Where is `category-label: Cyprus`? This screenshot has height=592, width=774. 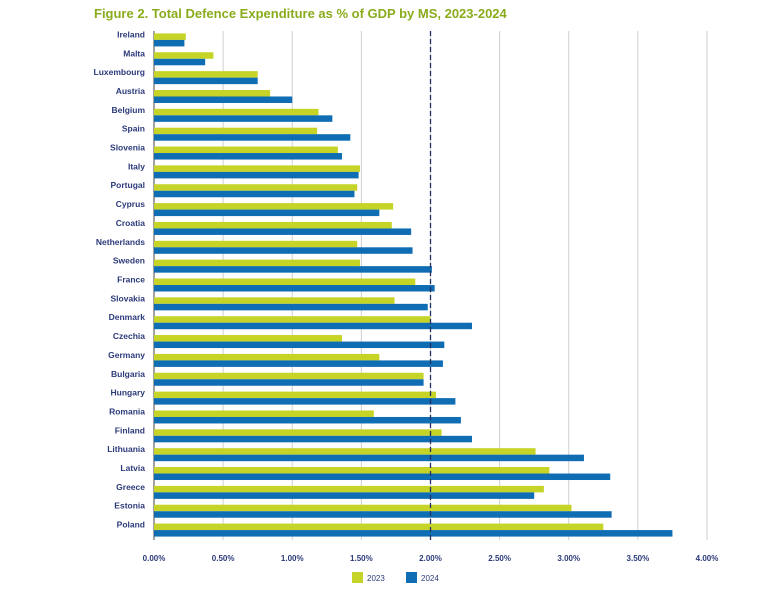
category-label: Cyprus is located at coordinates (131, 204).